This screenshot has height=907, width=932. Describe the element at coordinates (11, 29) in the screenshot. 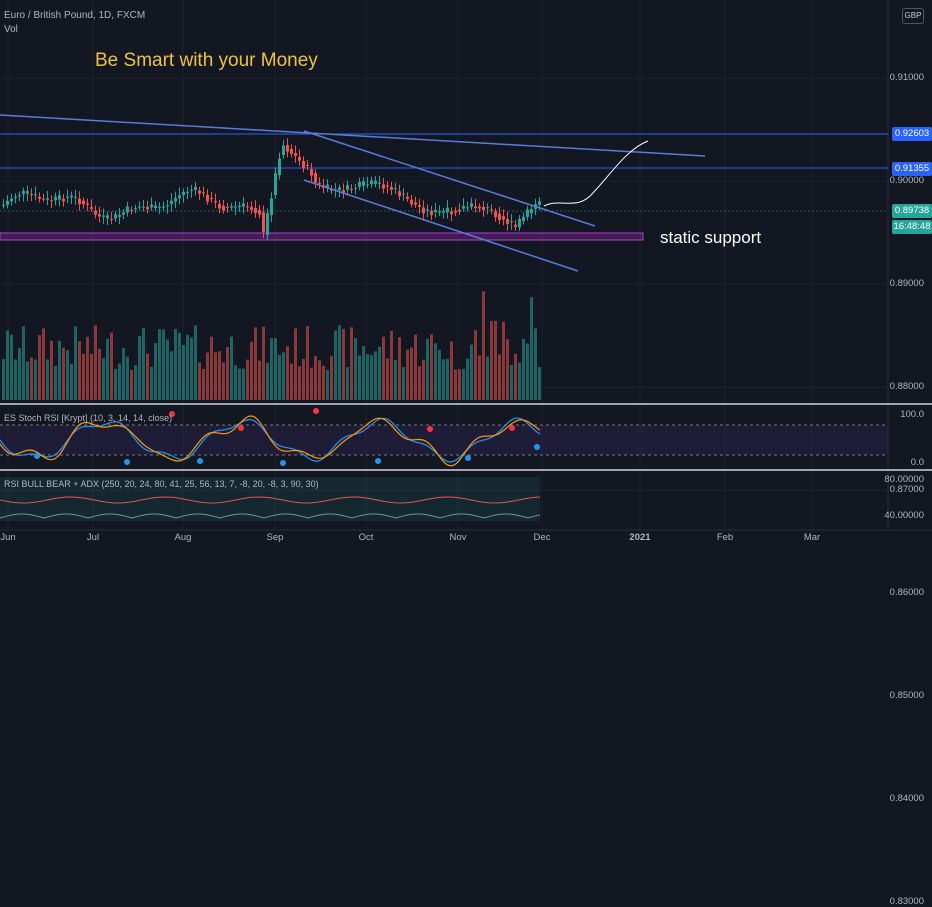

I see `volume-label: Vol` at that location.